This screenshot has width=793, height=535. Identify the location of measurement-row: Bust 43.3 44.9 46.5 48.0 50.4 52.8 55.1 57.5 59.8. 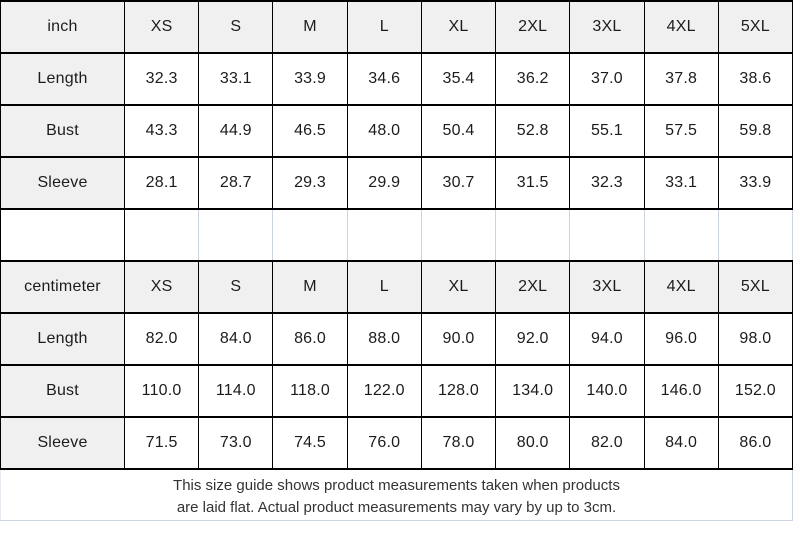
(396, 131).